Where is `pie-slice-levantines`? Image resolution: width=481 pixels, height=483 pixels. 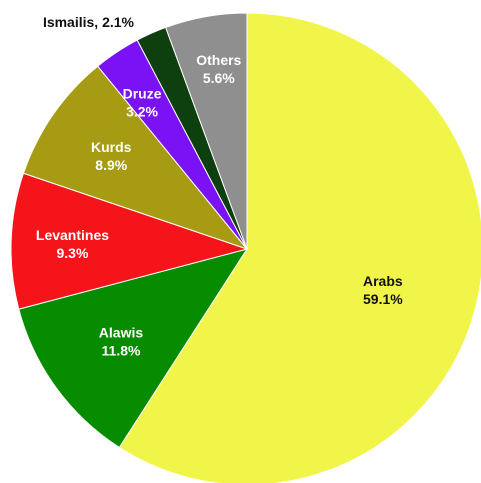 pie-slice-levantines is located at coordinates (129, 241).